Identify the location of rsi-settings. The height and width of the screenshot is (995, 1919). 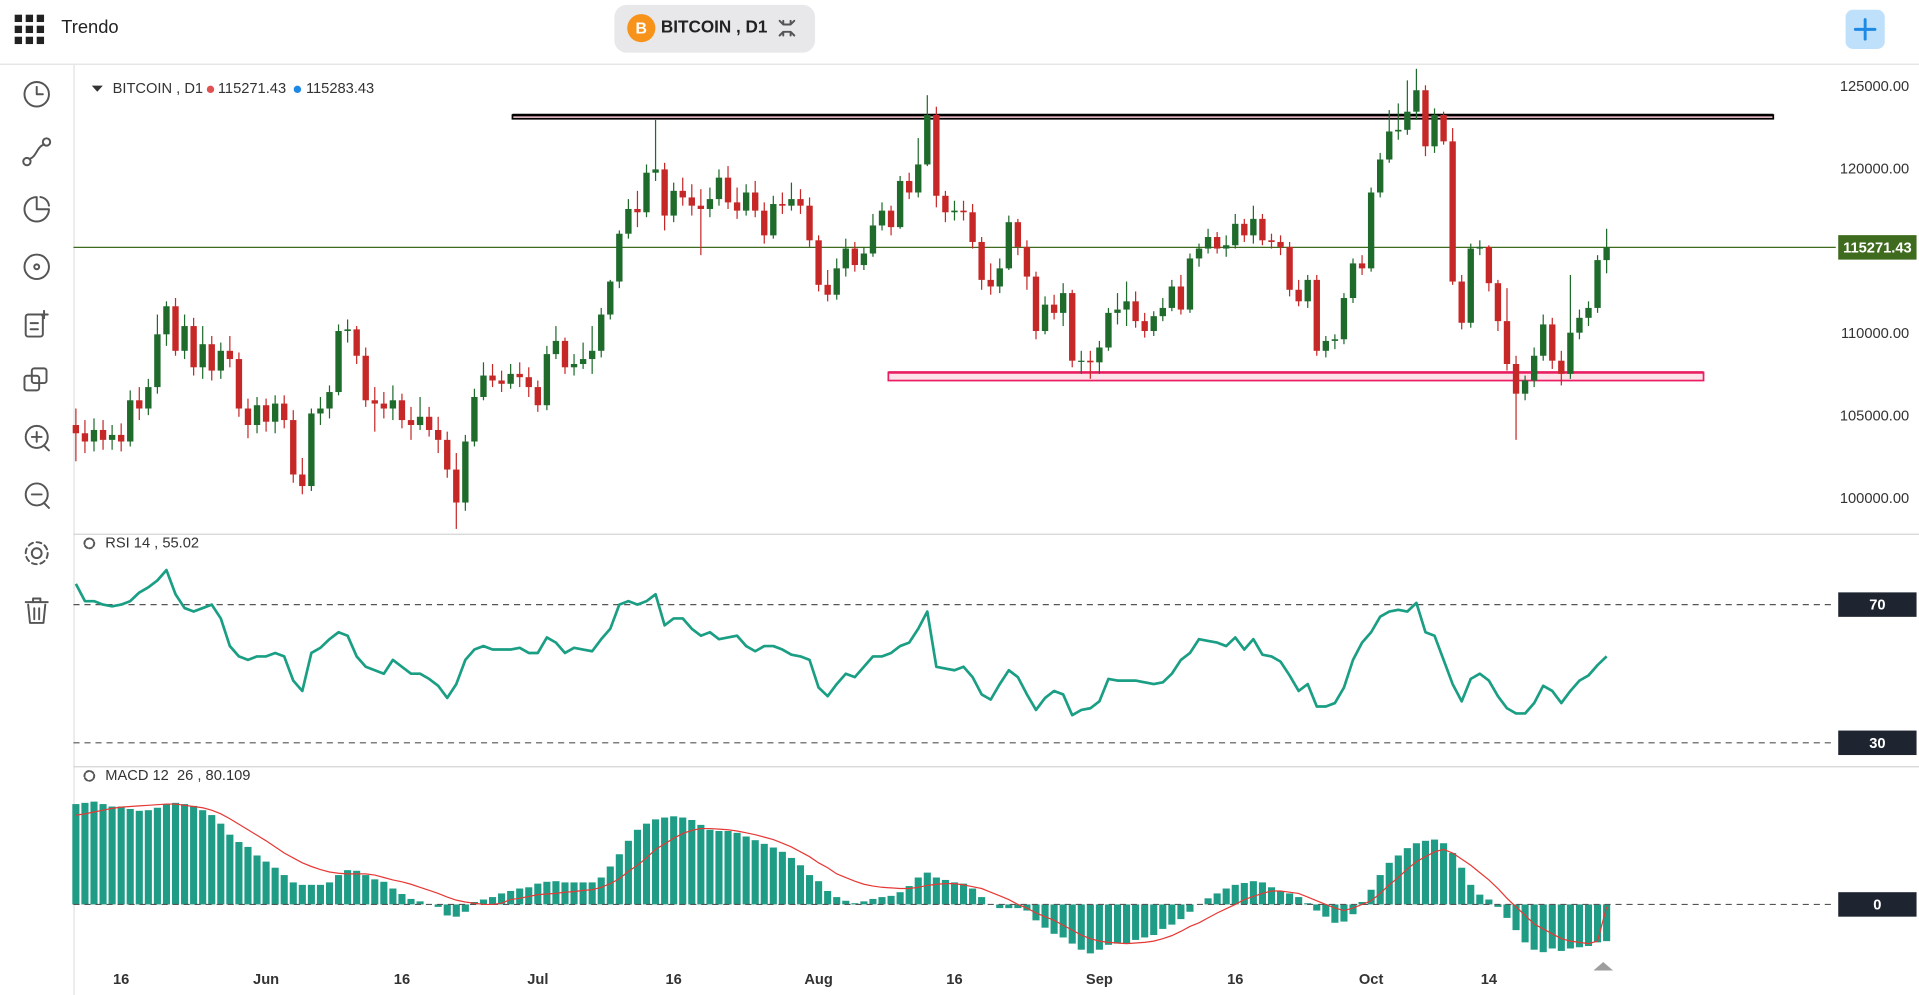
(89, 543).